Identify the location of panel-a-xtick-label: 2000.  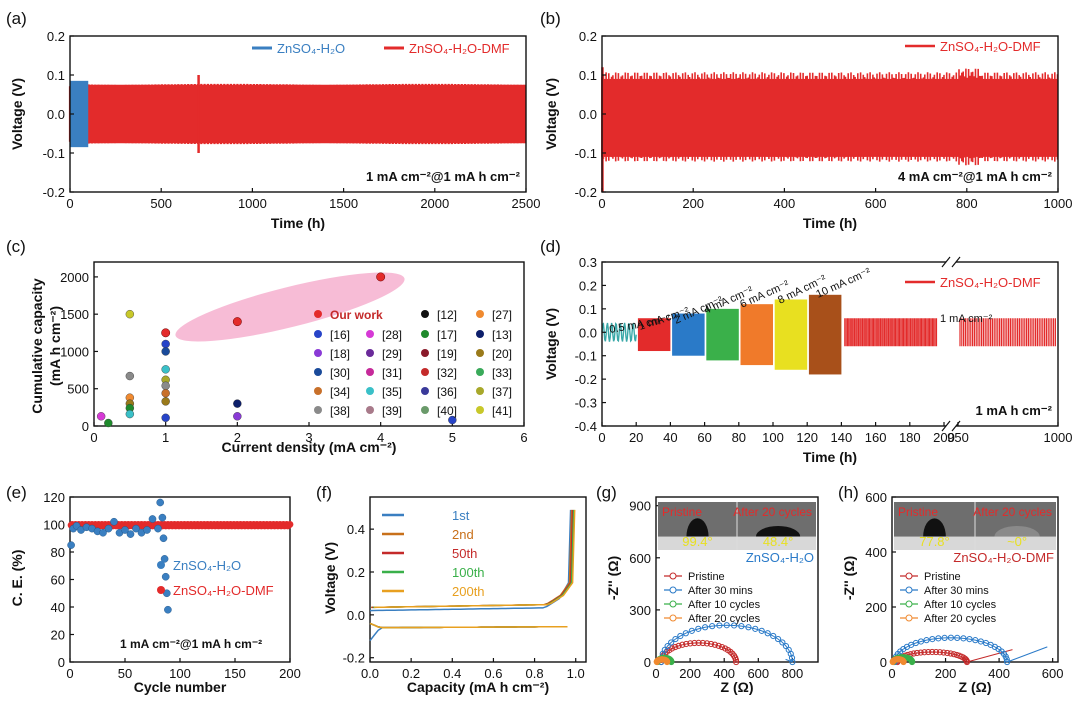
(434, 203).